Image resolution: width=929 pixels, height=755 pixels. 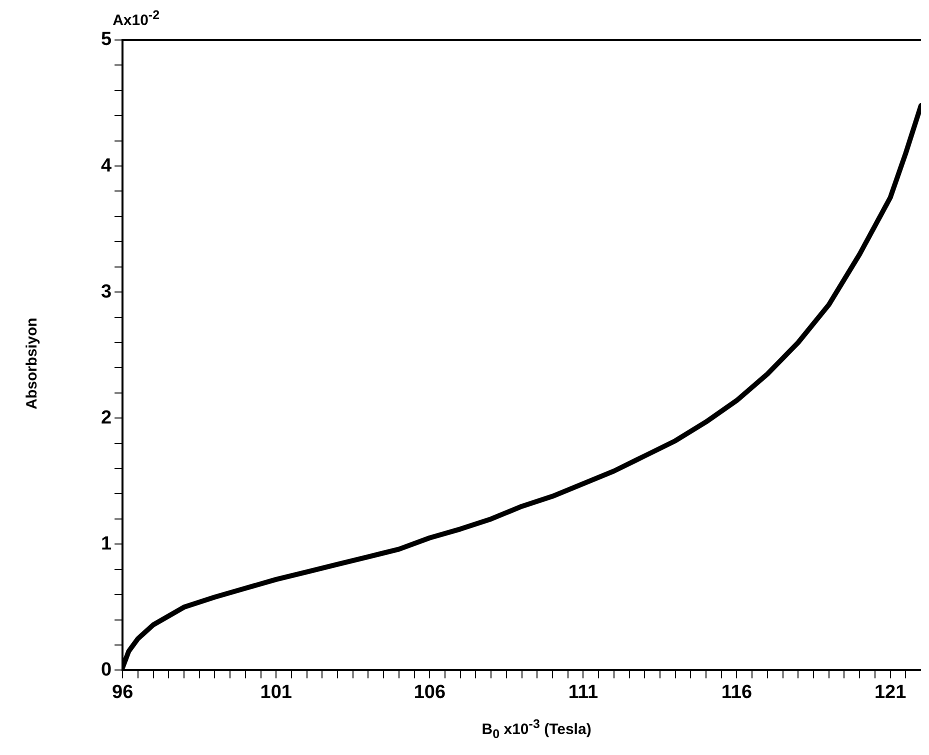 I want to click on text: Ax10$^{-2}$, so click(x=136, y=18).